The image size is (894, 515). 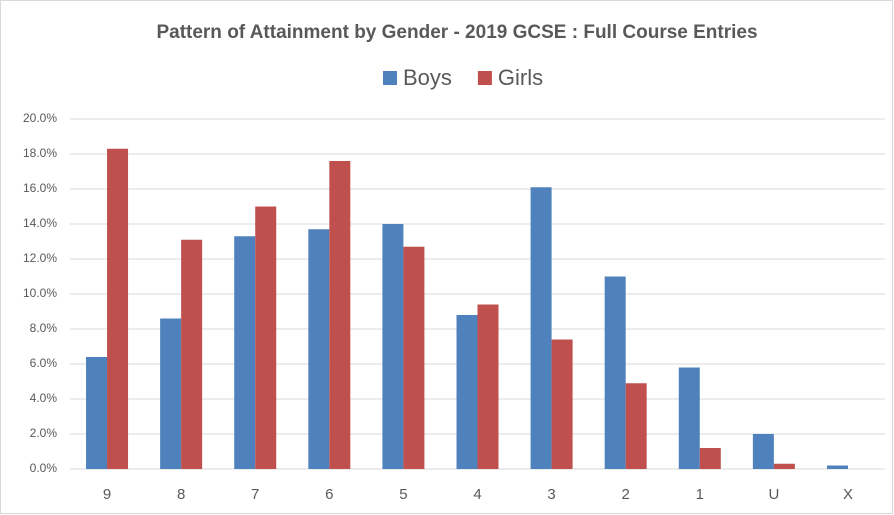 I want to click on y-tick-label: 10.0%, so click(x=40, y=293).